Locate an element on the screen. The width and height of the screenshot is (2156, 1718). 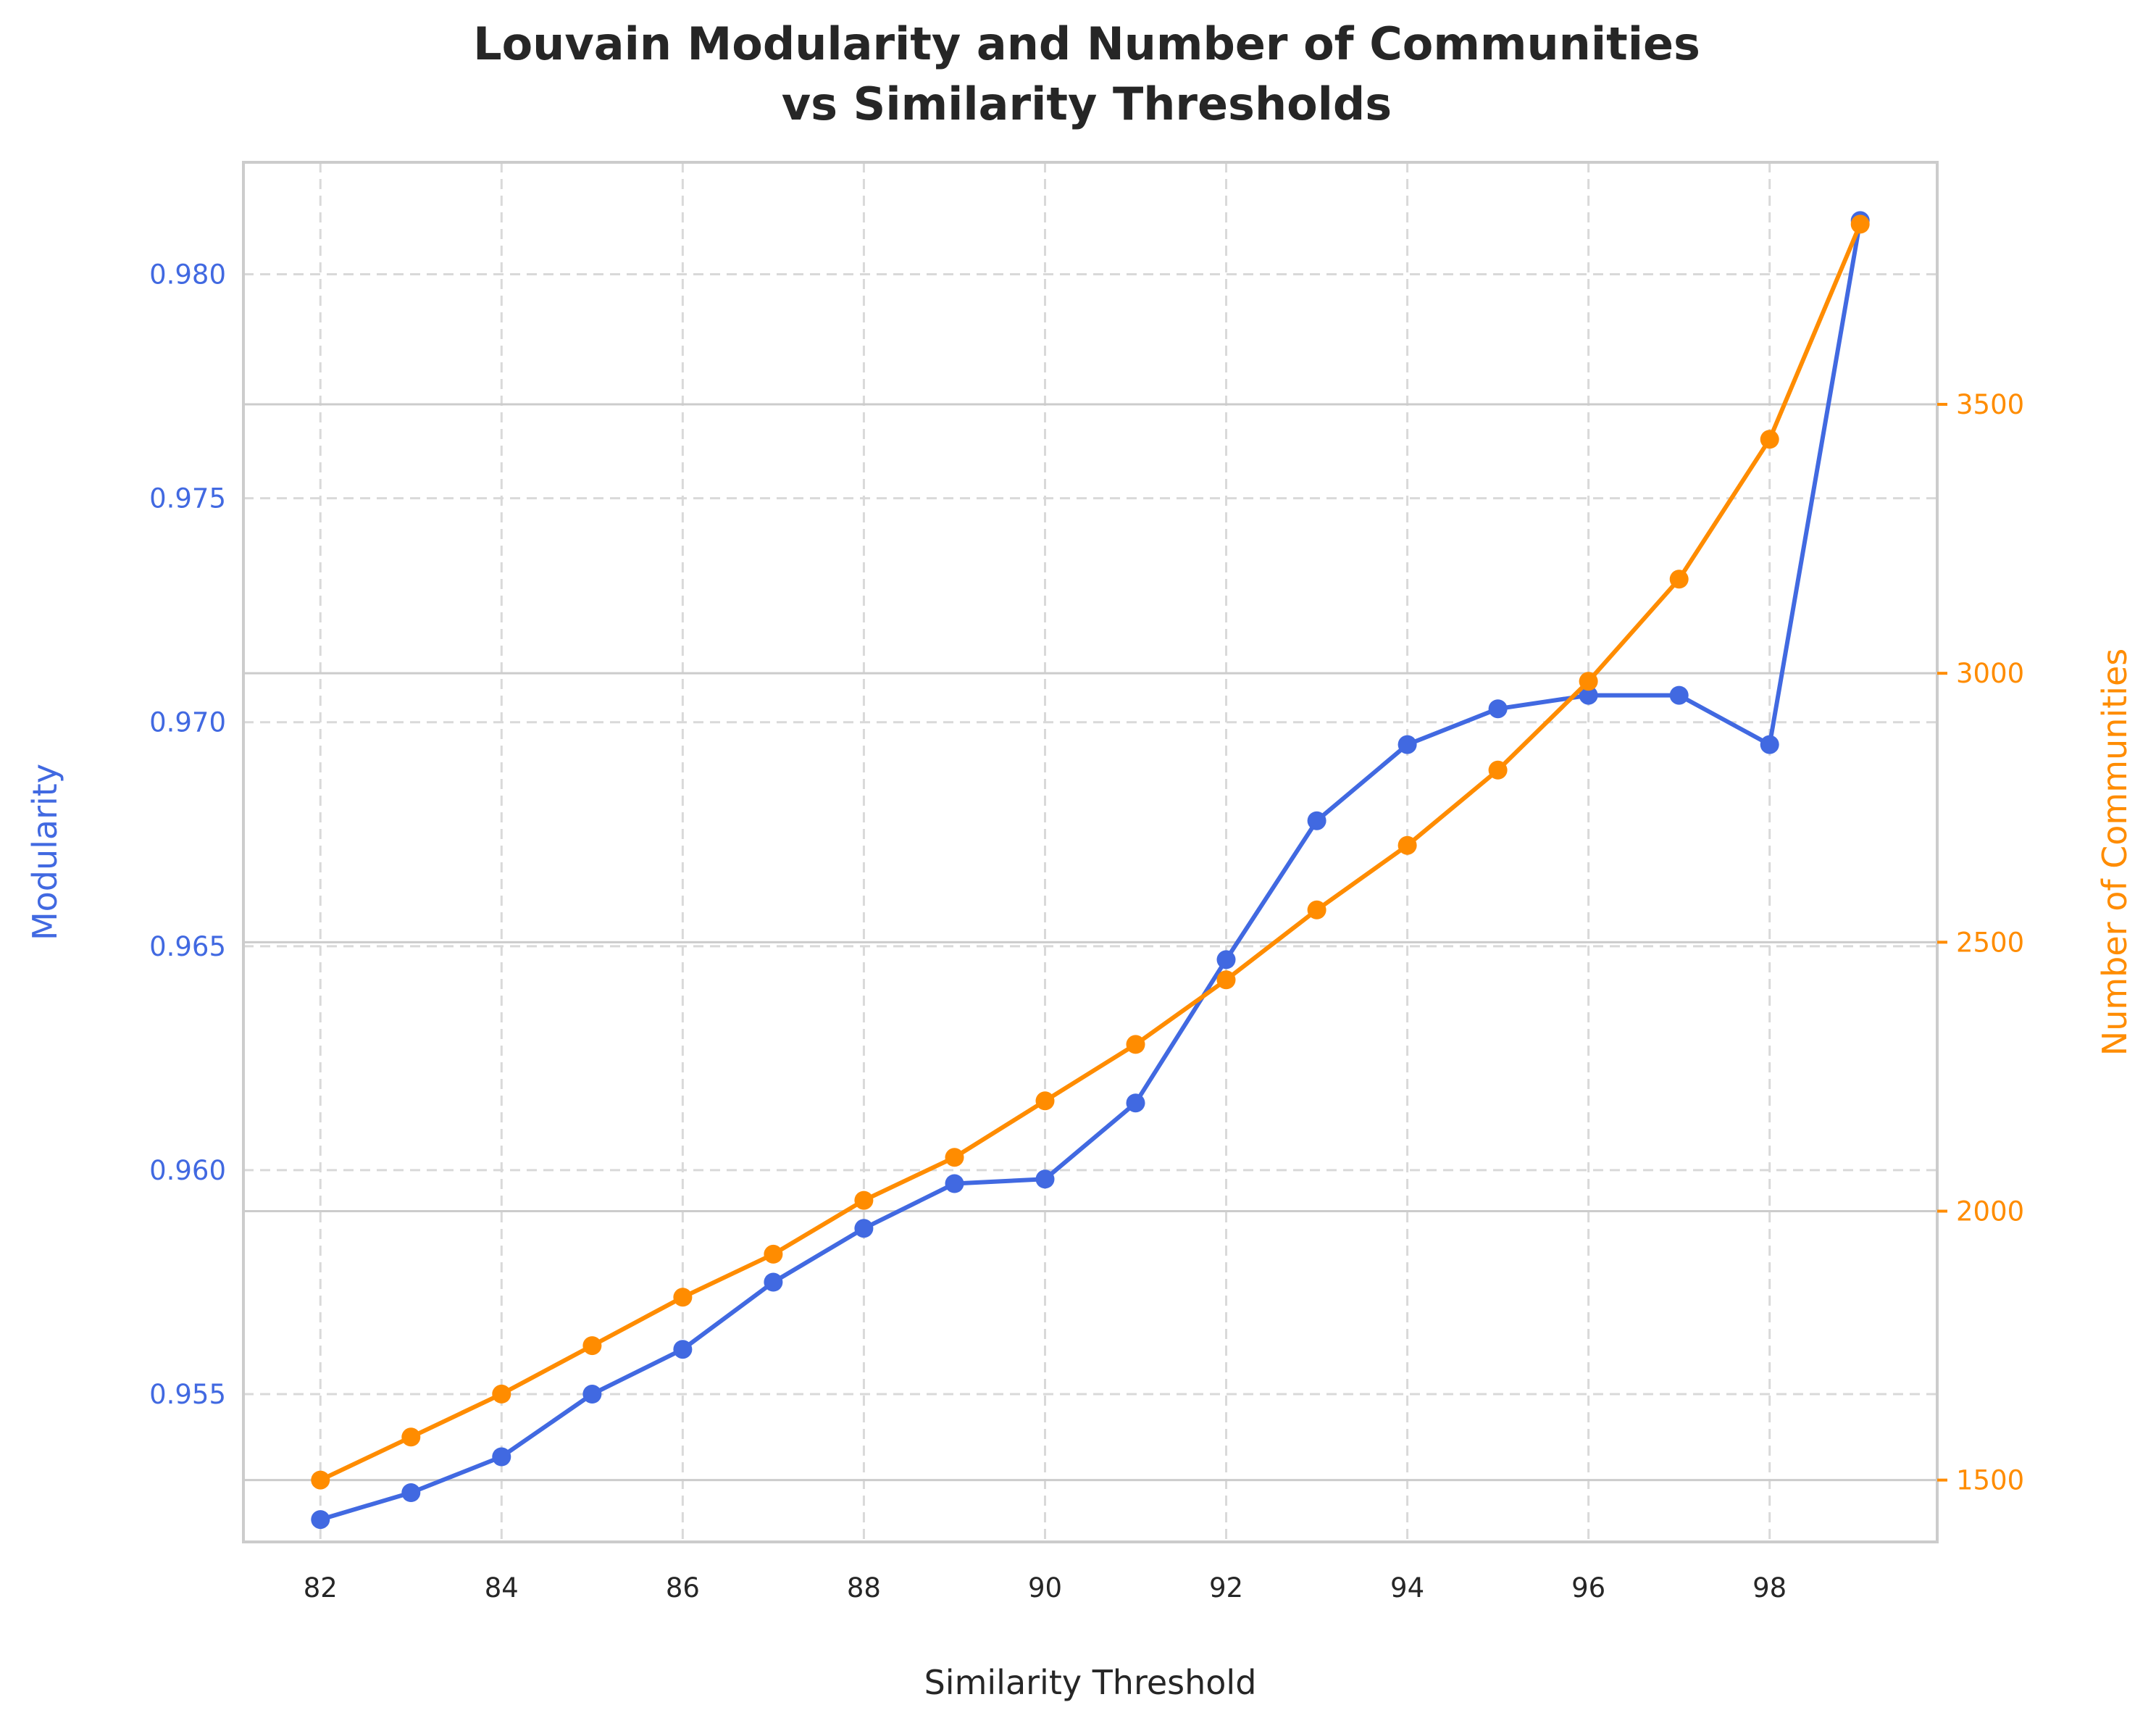
left-tick-label: 0.975 is located at coordinates (188, 499).